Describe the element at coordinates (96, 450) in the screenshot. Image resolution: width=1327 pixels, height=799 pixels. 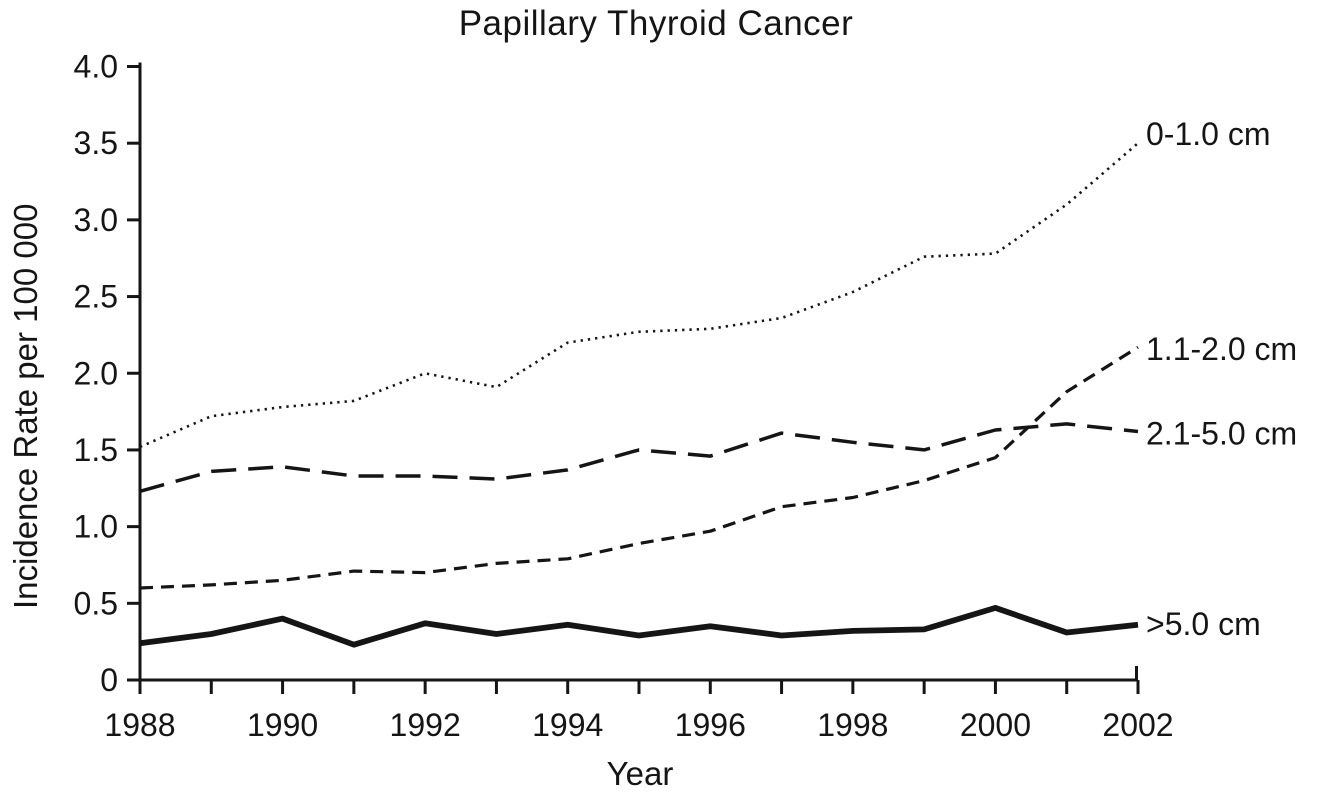
I see `y-tick-label: 1.5` at that location.